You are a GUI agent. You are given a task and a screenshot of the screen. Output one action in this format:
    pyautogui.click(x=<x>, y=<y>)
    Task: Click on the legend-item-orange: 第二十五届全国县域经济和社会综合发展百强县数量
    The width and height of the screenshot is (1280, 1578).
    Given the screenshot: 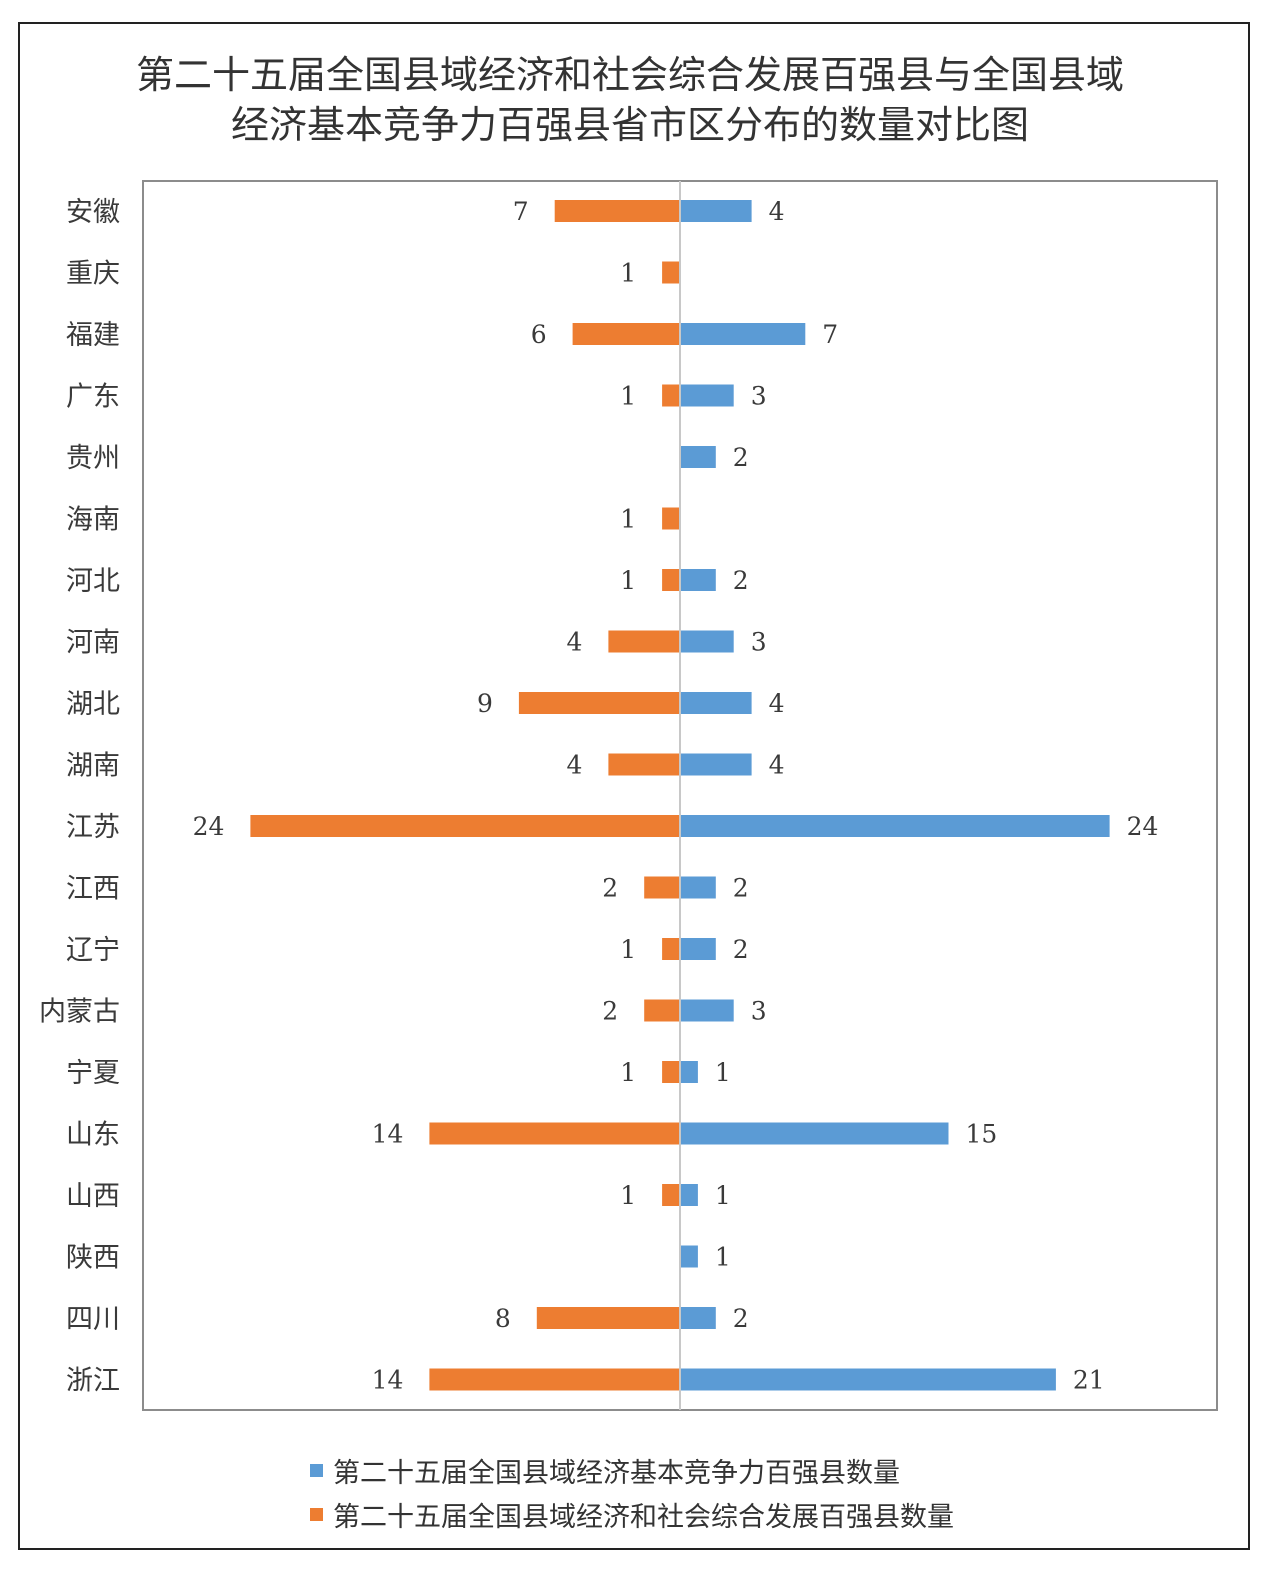 What is the action you would take?
    pyautogui.click(x=632, y=1514)
    